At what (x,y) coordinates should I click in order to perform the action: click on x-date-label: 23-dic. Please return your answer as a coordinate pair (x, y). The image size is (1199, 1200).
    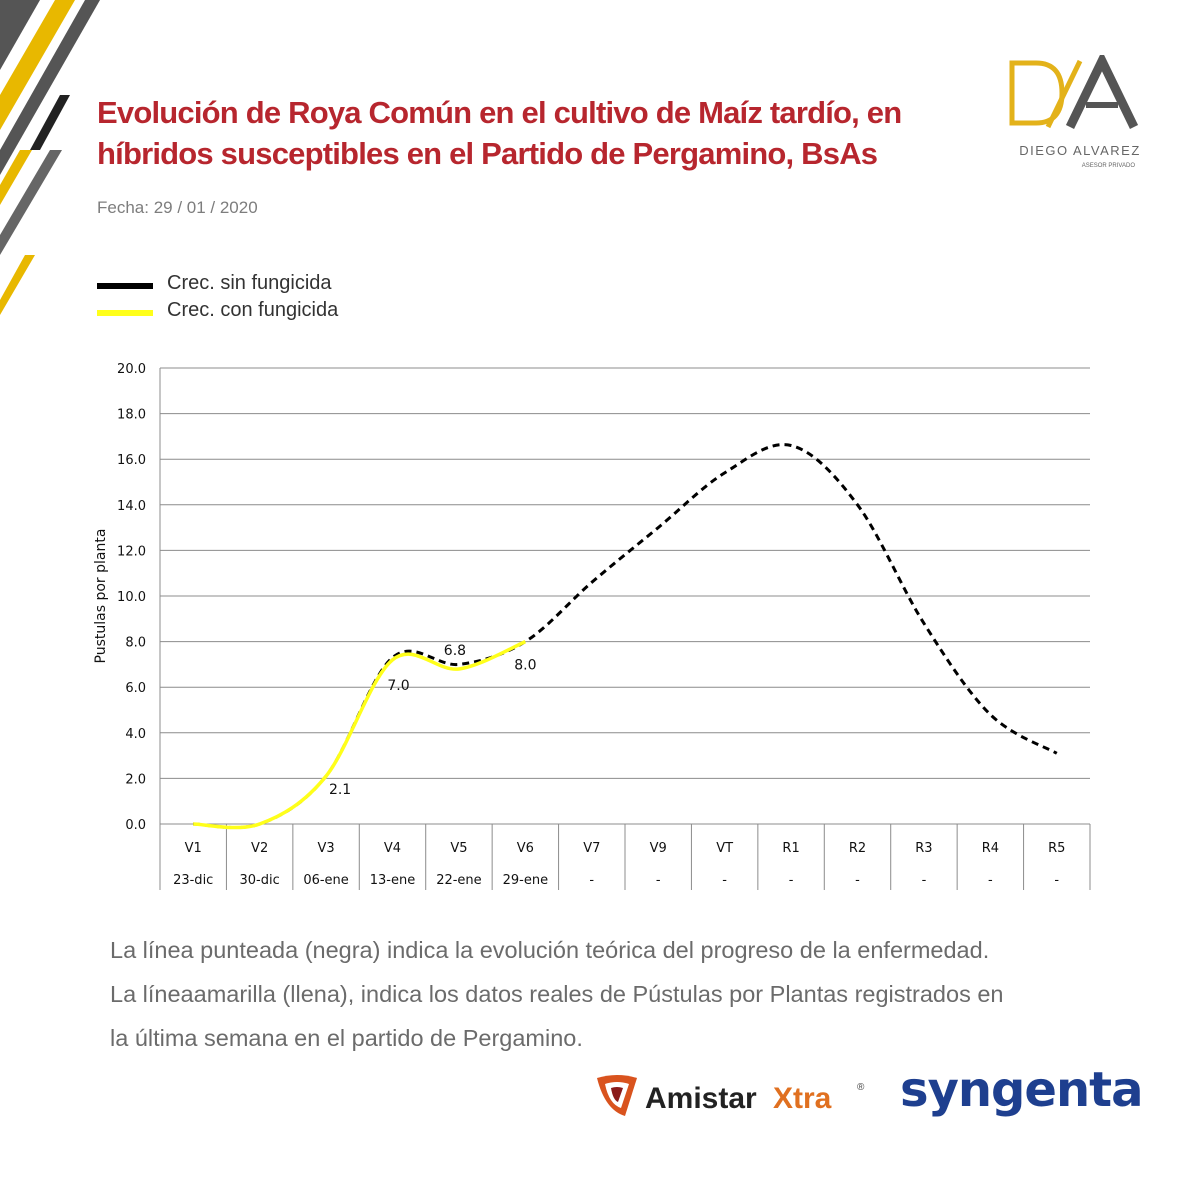
    Looking at the image, I should click on (193, 880).